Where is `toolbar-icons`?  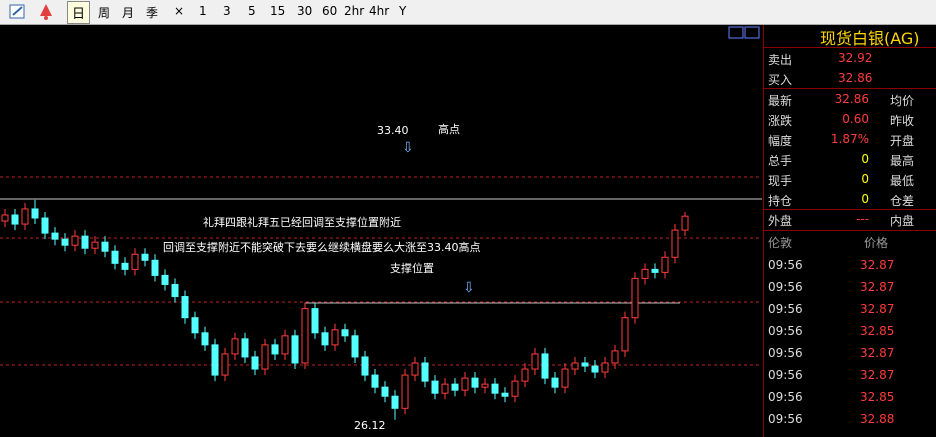 toolbar-icons is located at coordinates (30, 12).